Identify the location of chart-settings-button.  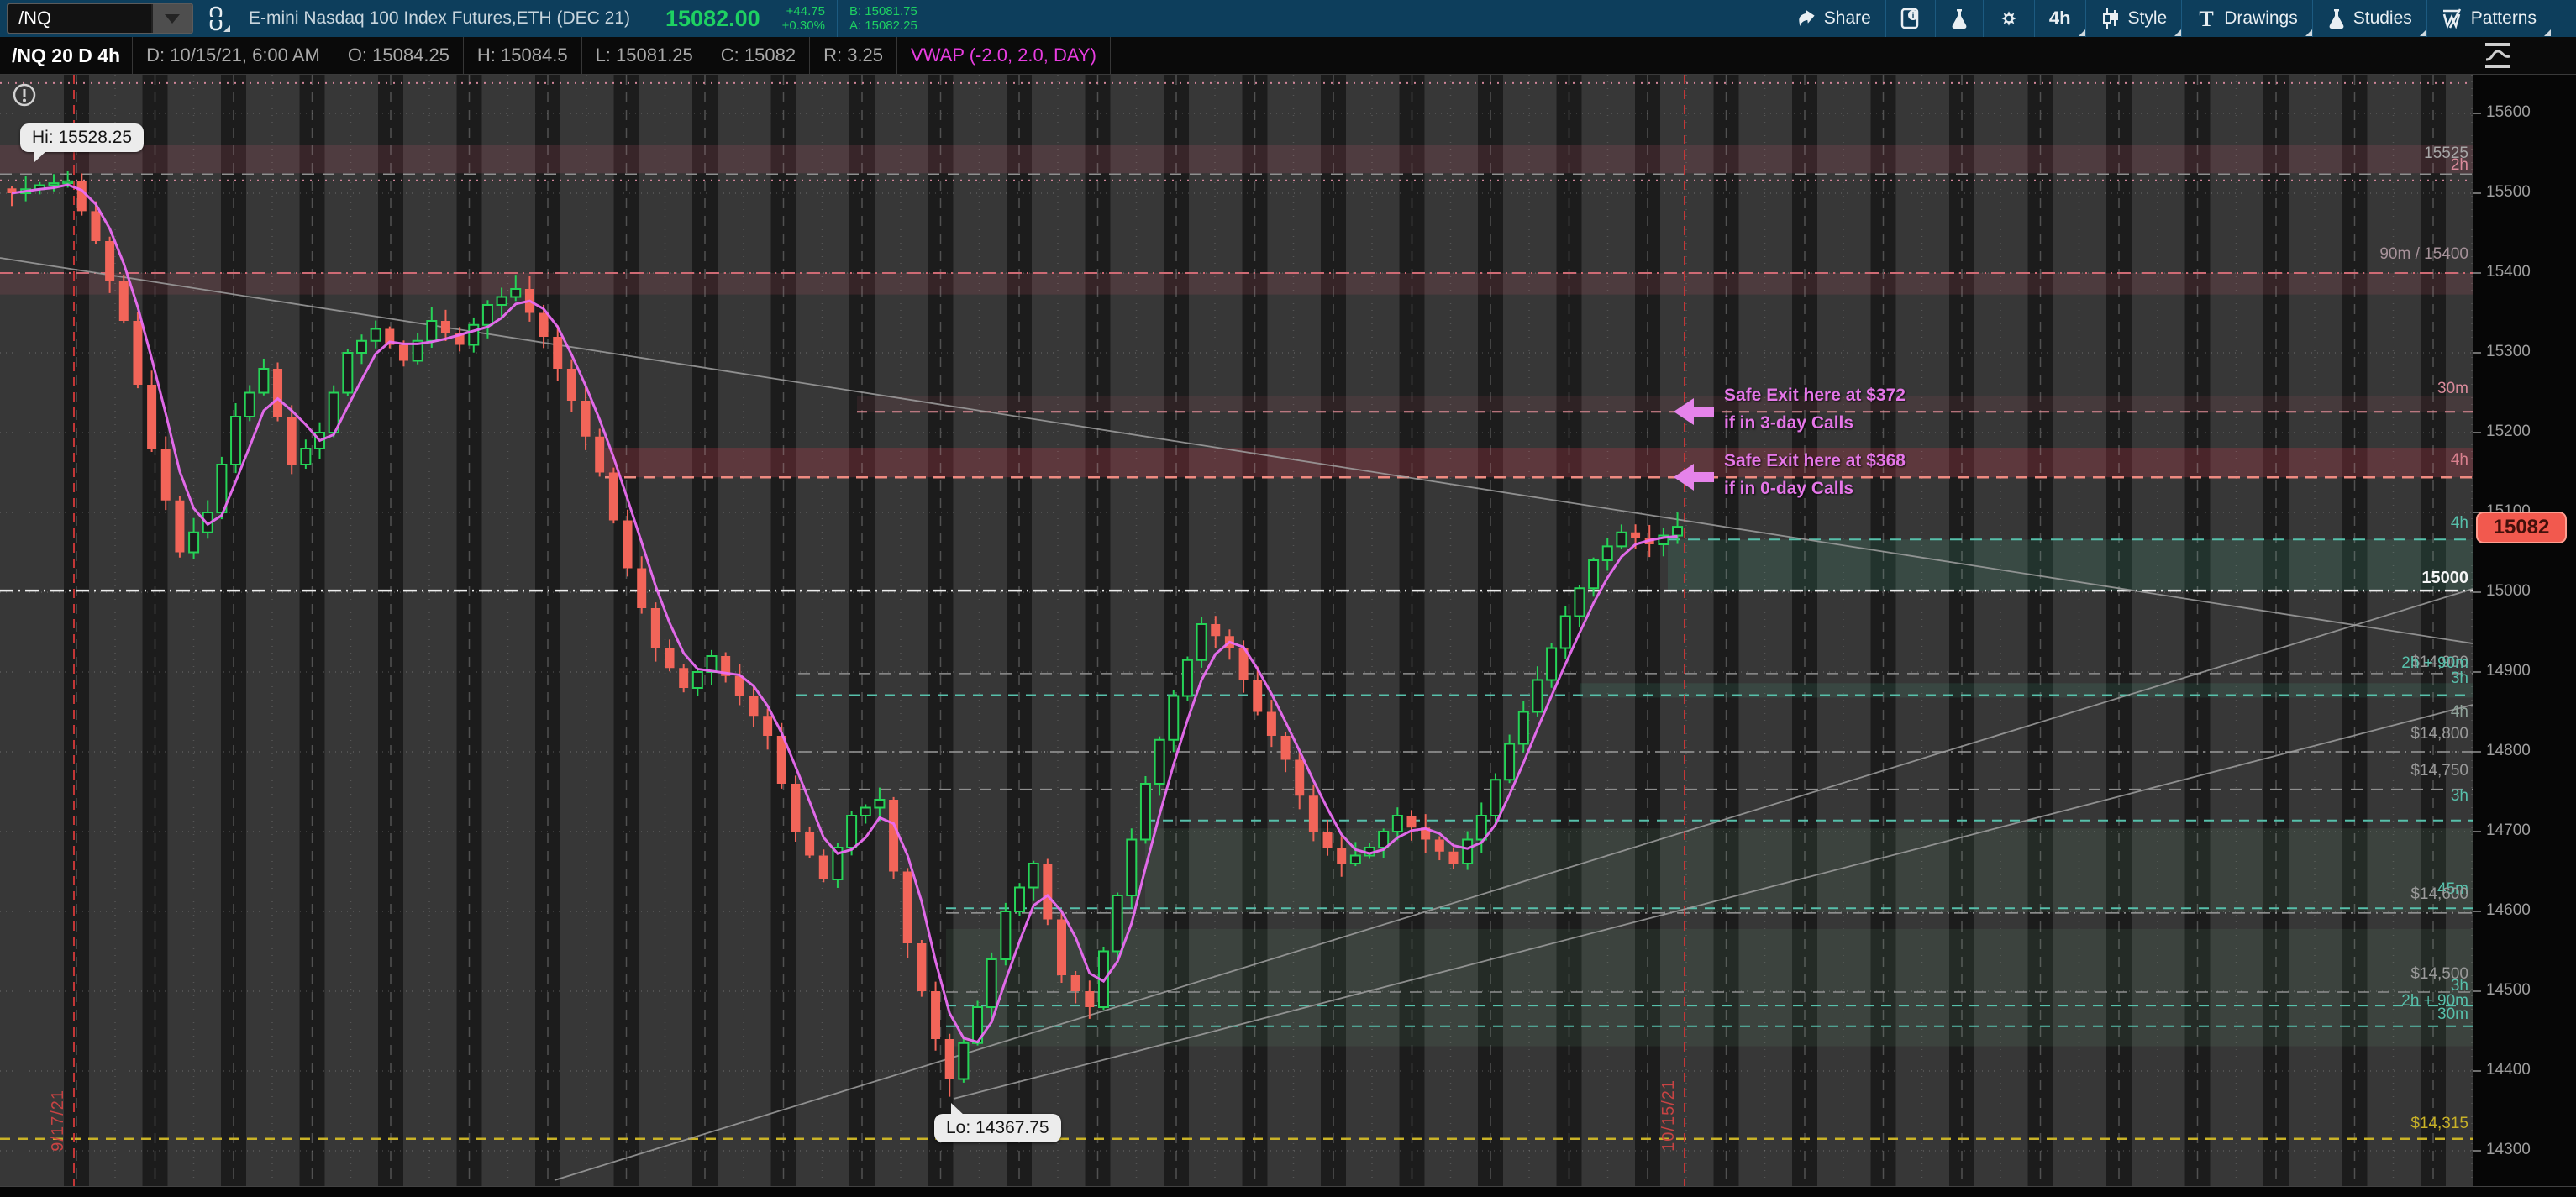
(2009, 18).